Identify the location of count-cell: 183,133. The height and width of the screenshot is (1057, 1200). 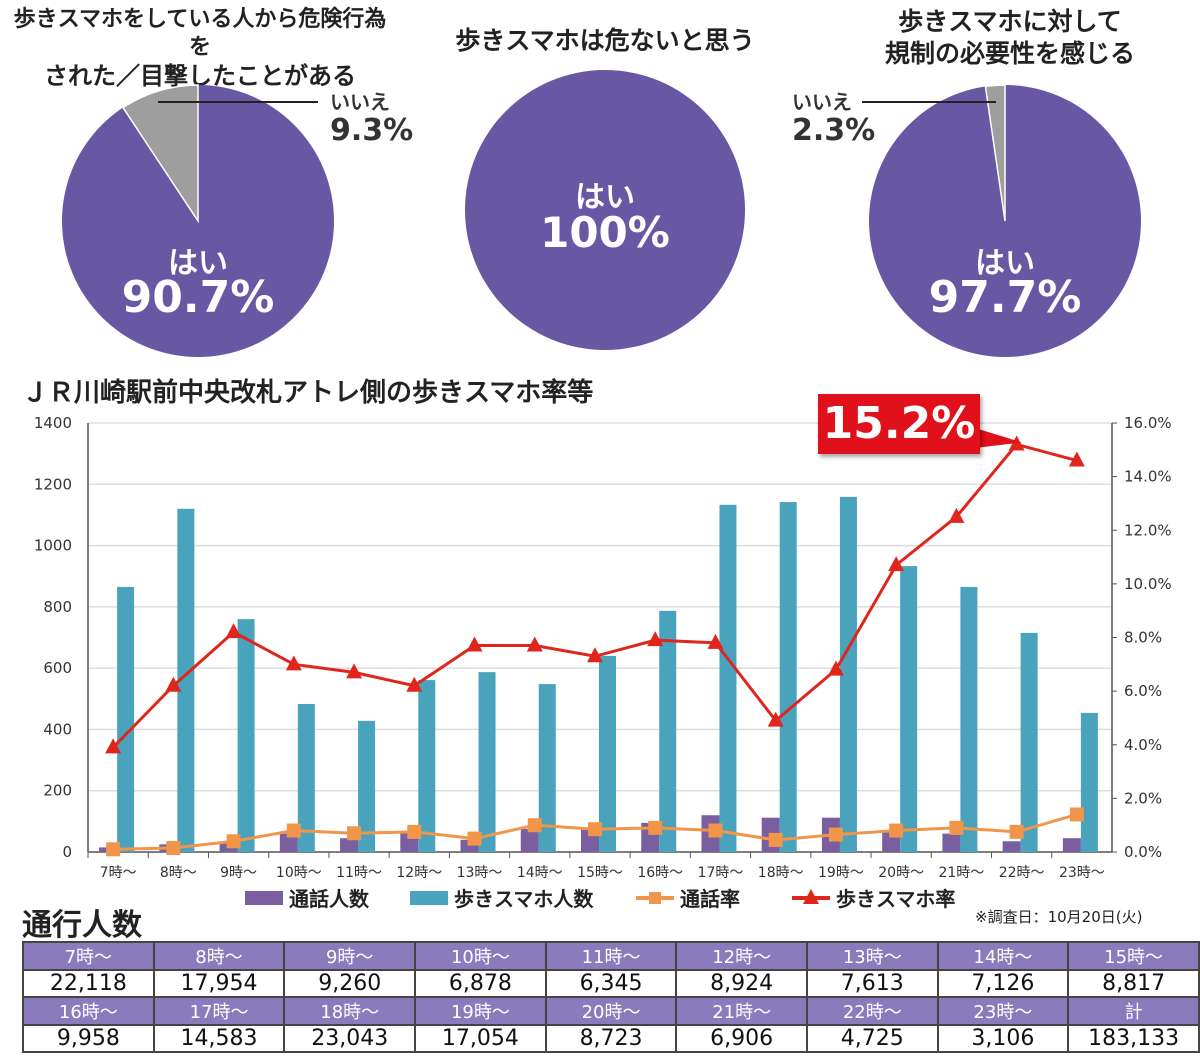
(1133, 1038).